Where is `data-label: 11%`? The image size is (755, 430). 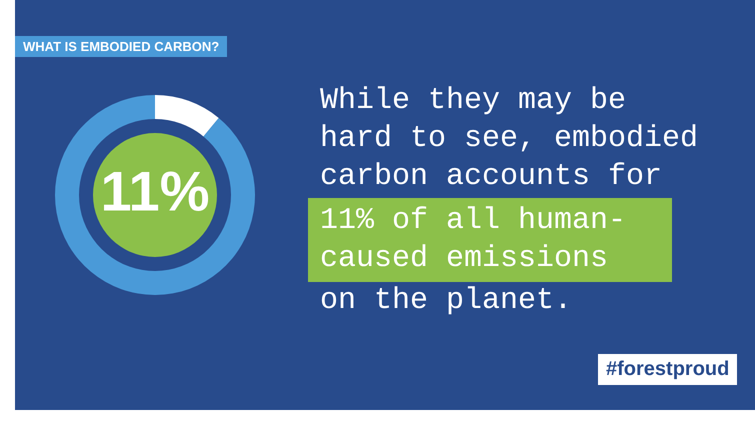 data-label: 11% is located at coordinates (155, 190).